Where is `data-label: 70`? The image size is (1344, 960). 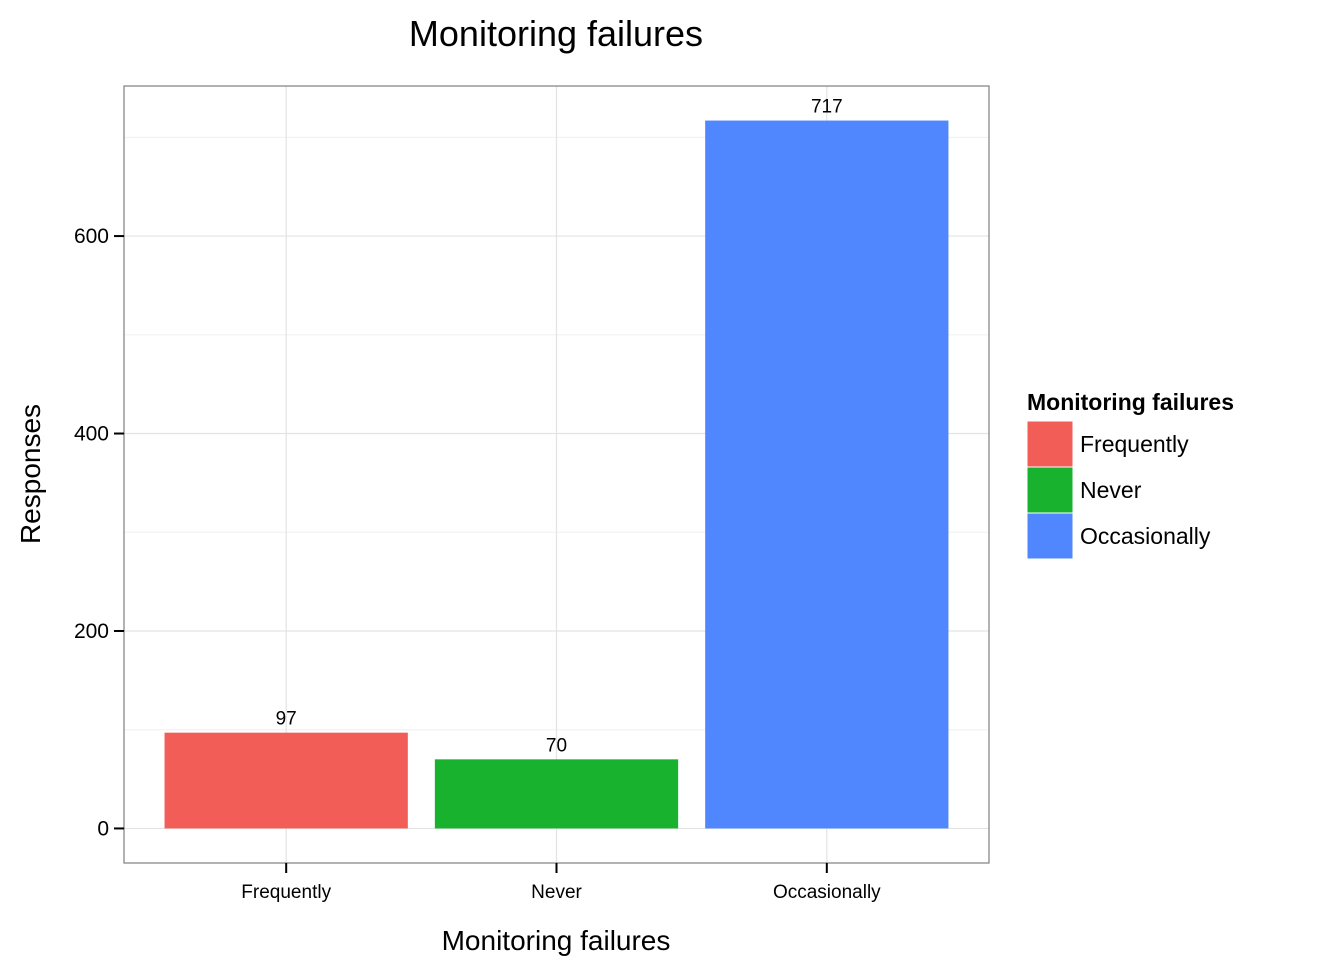
data-label: 70 is located at coordinates (556, 745).